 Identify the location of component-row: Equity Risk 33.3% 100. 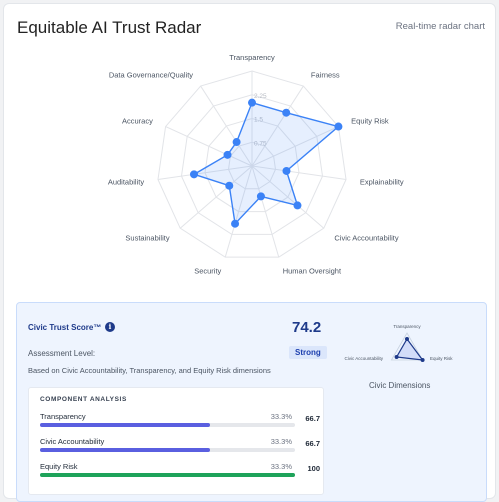
(181, 473).